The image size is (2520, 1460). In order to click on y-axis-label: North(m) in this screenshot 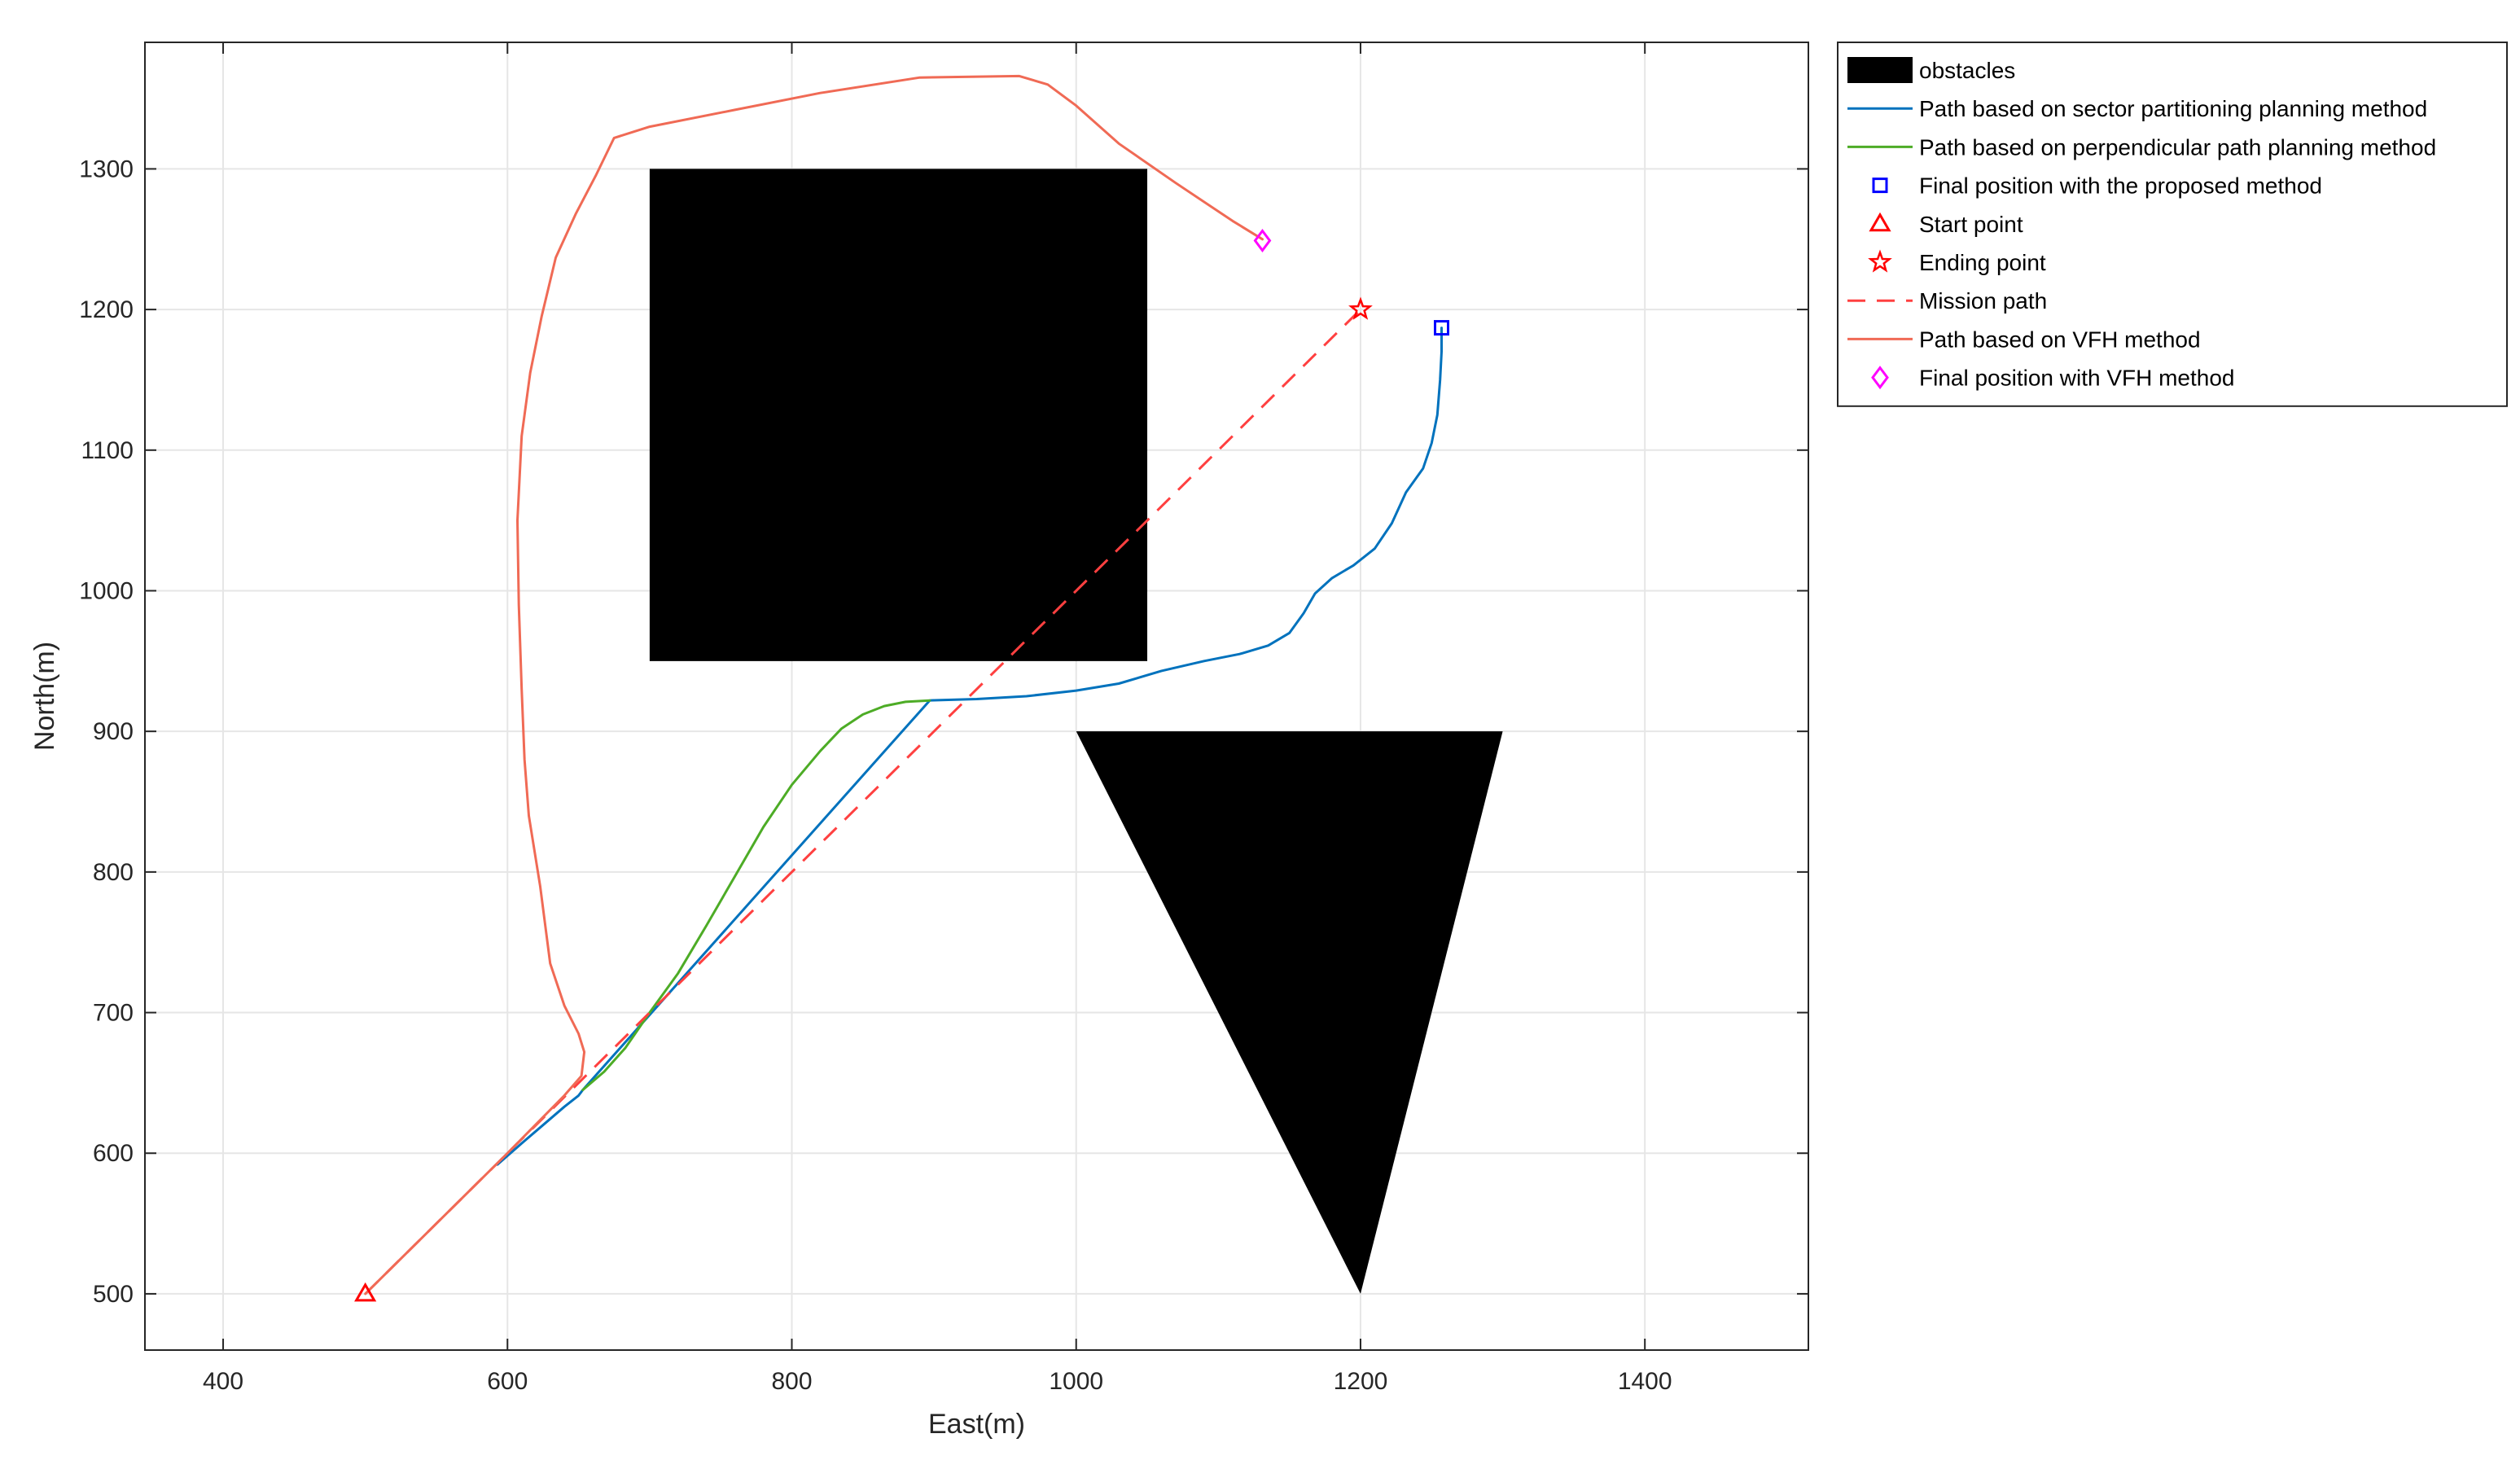, I will do `click(44, 697)`.